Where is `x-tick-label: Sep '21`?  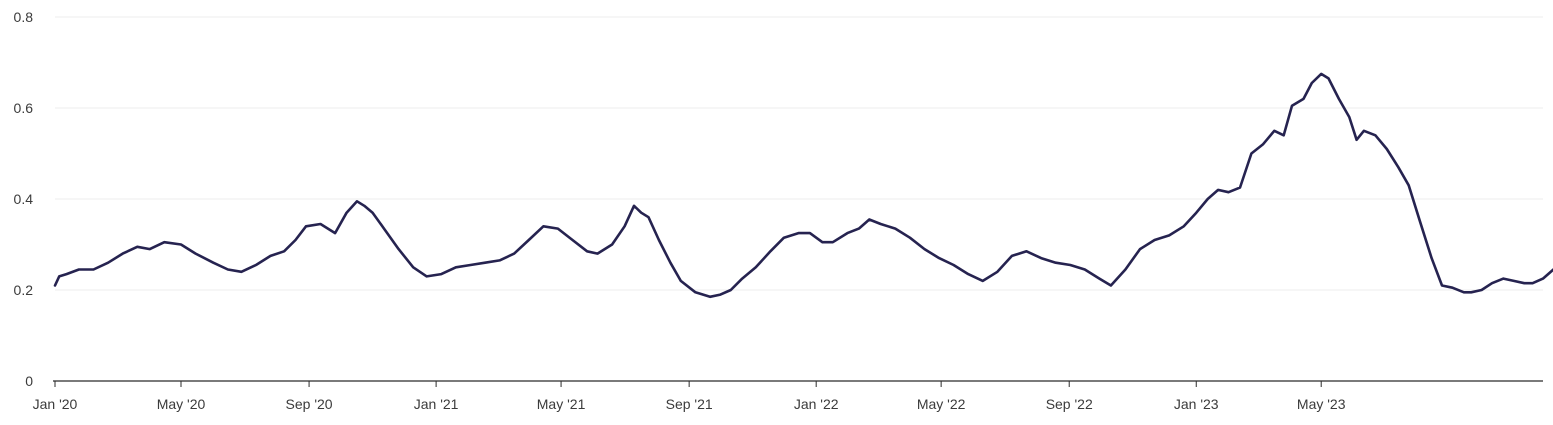 x-tick-label: Sep '21 is located at coordinates (689, 404).